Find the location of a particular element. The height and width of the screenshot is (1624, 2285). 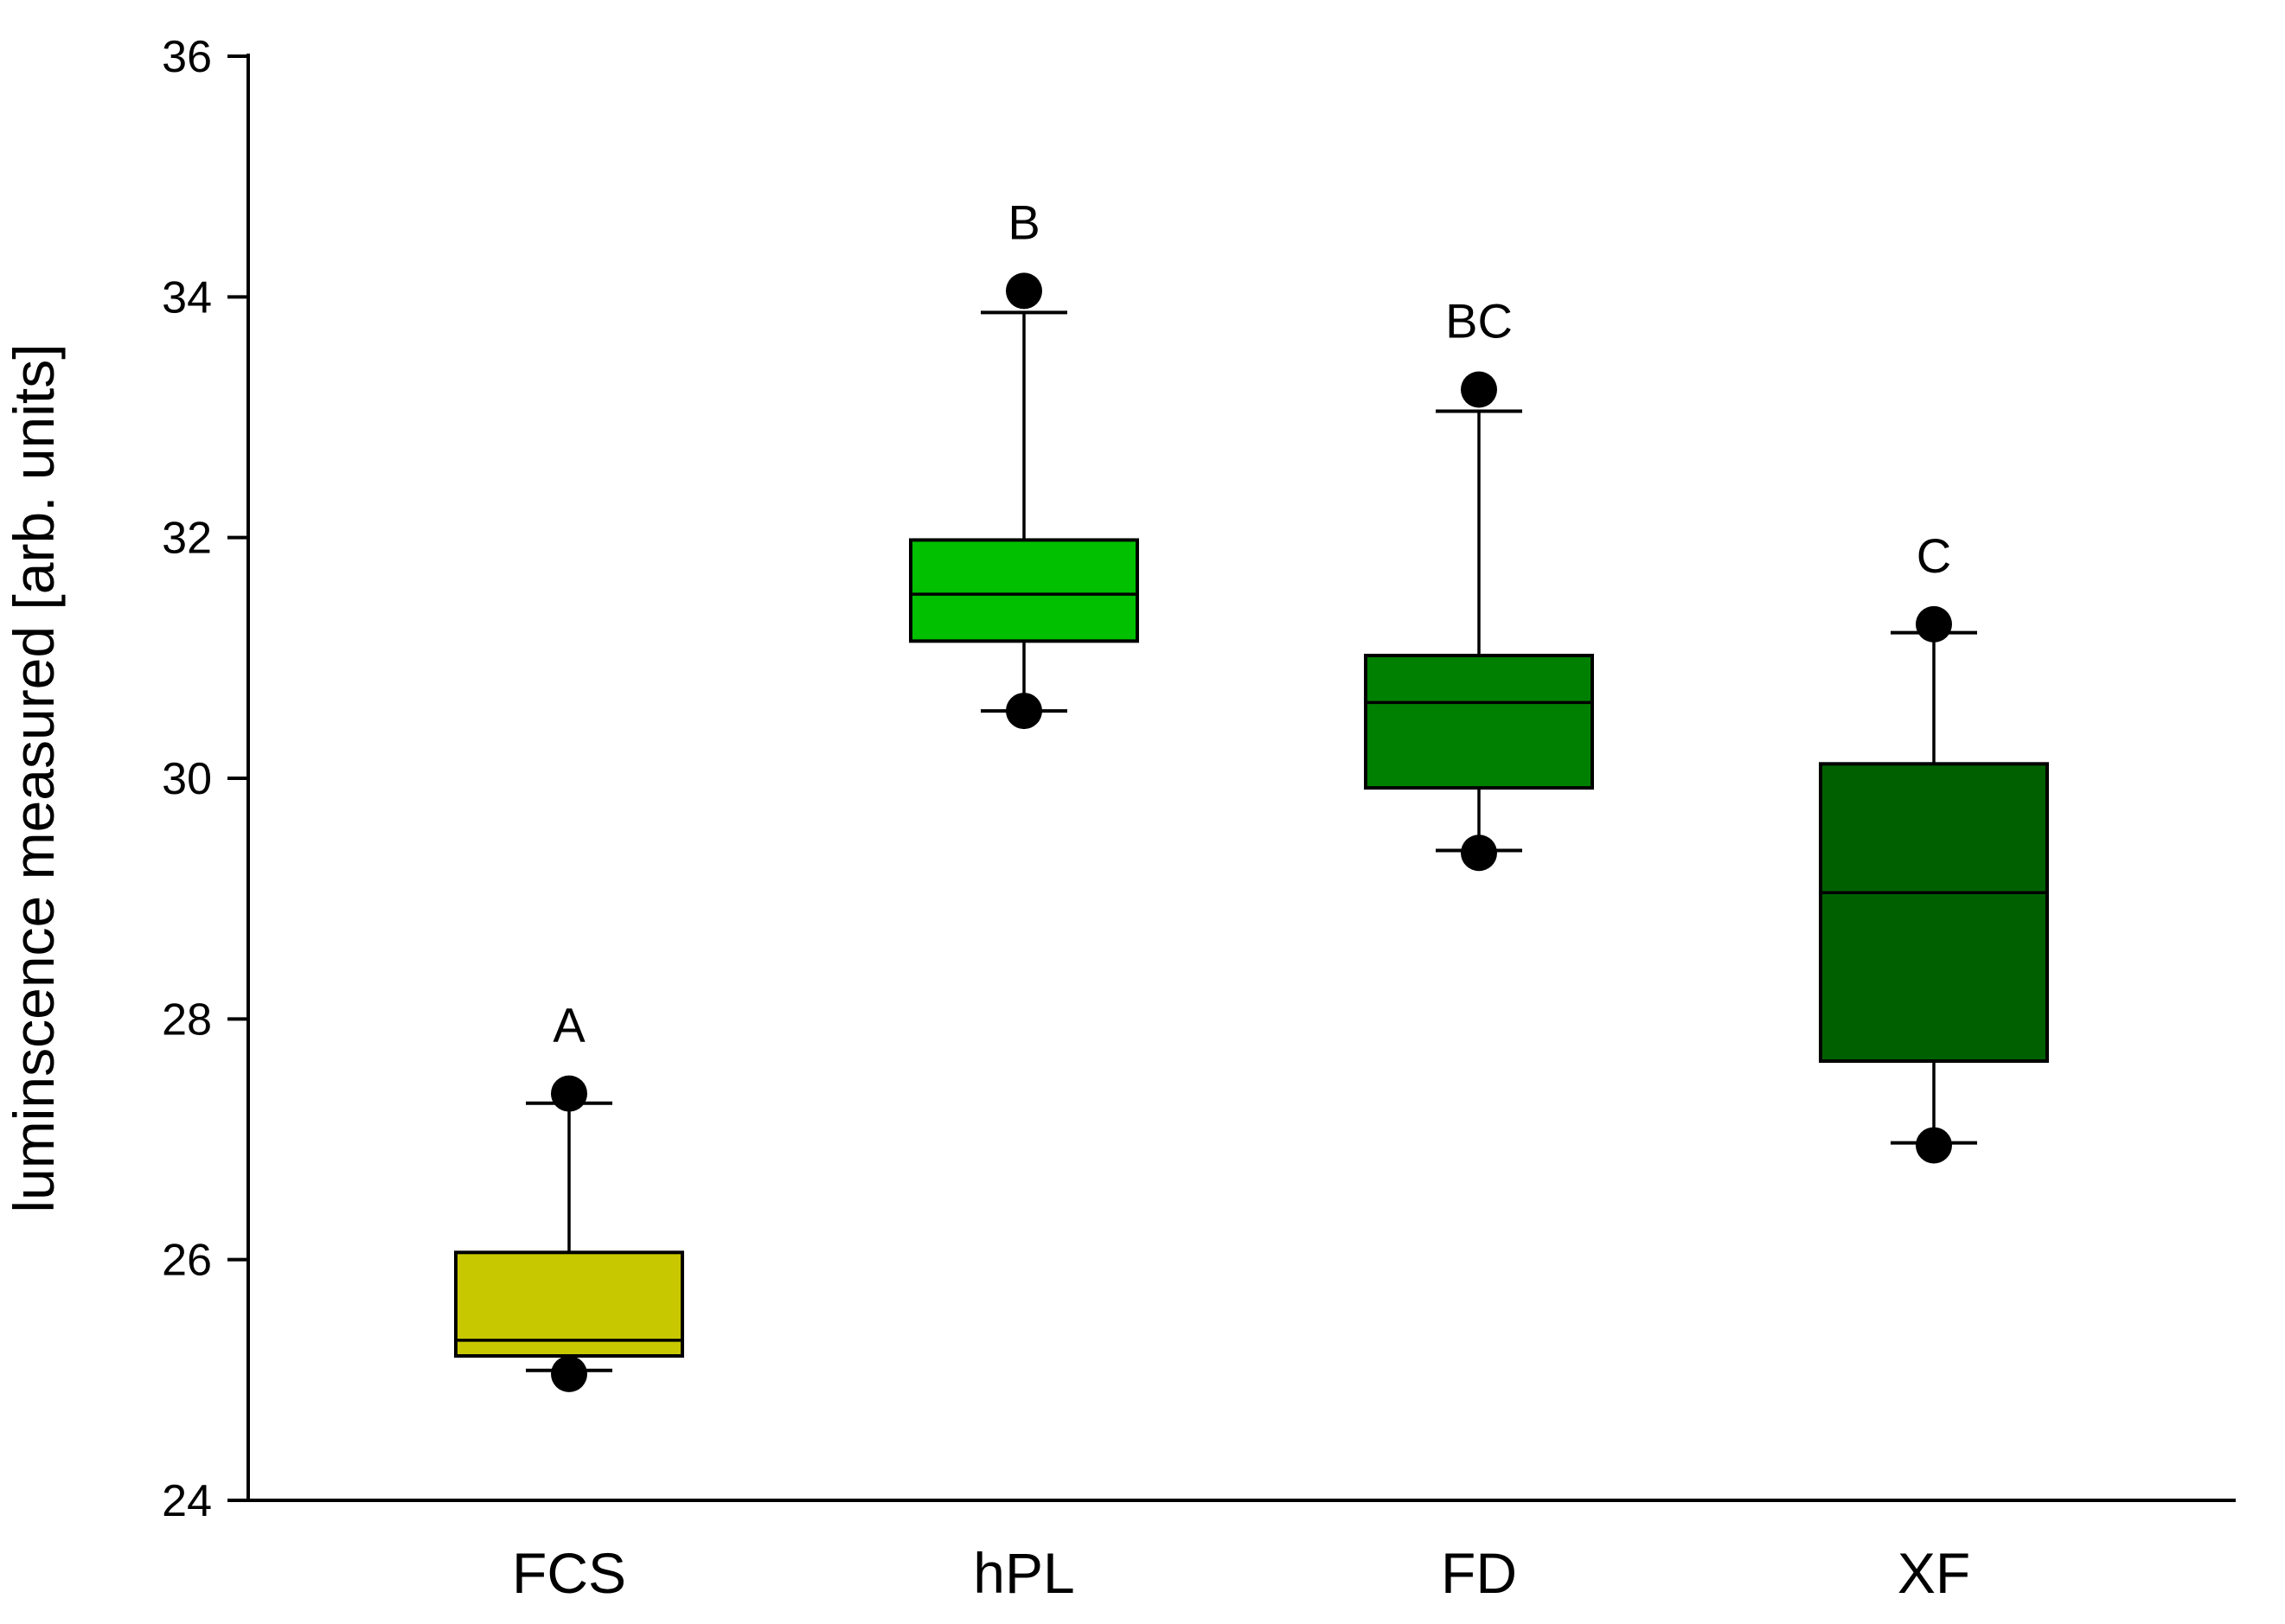

significance-letter: C is located at coordinates (1934, 555).